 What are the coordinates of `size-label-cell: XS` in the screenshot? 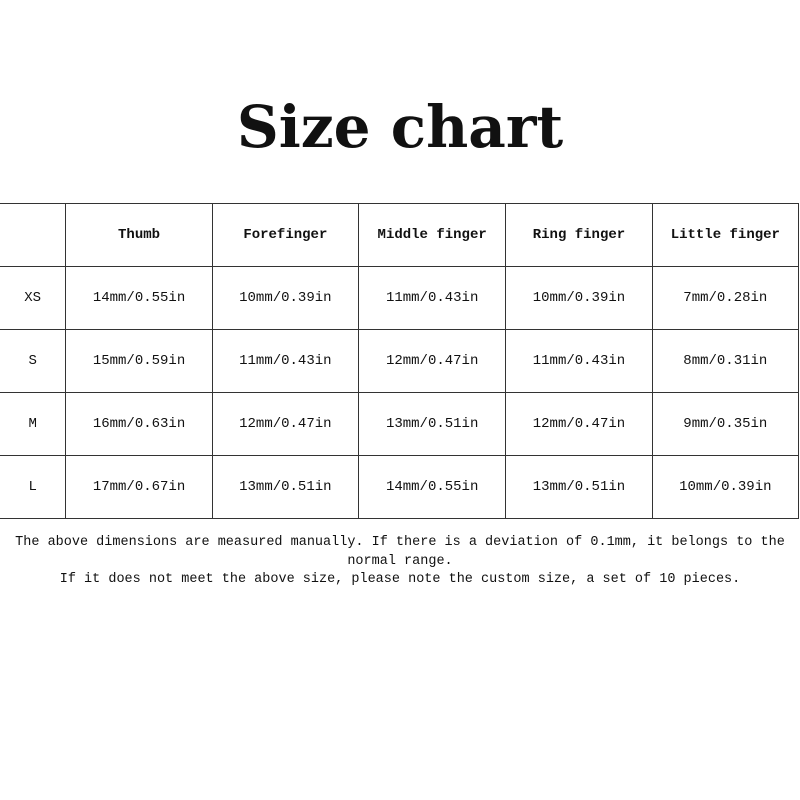 It's located at (33, 298).